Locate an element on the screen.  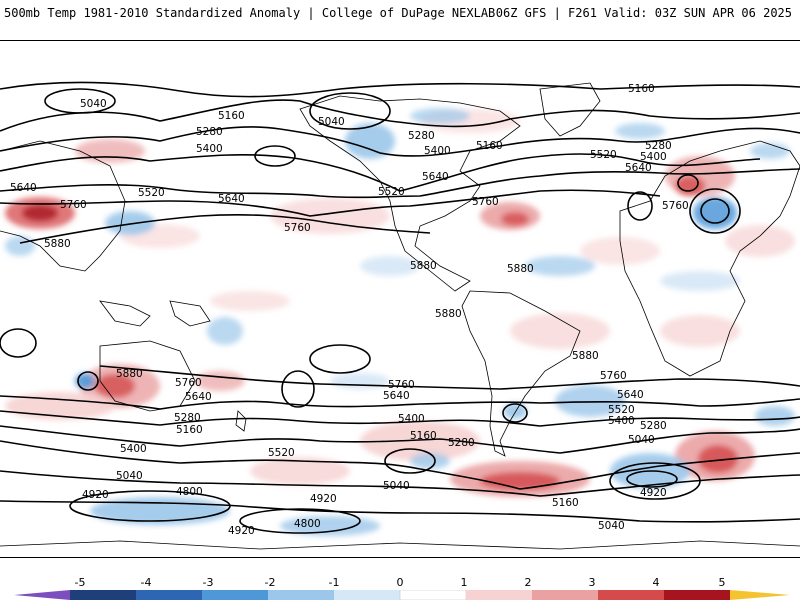
colorbar-tick: 2 is located at coordinates (528, 582).